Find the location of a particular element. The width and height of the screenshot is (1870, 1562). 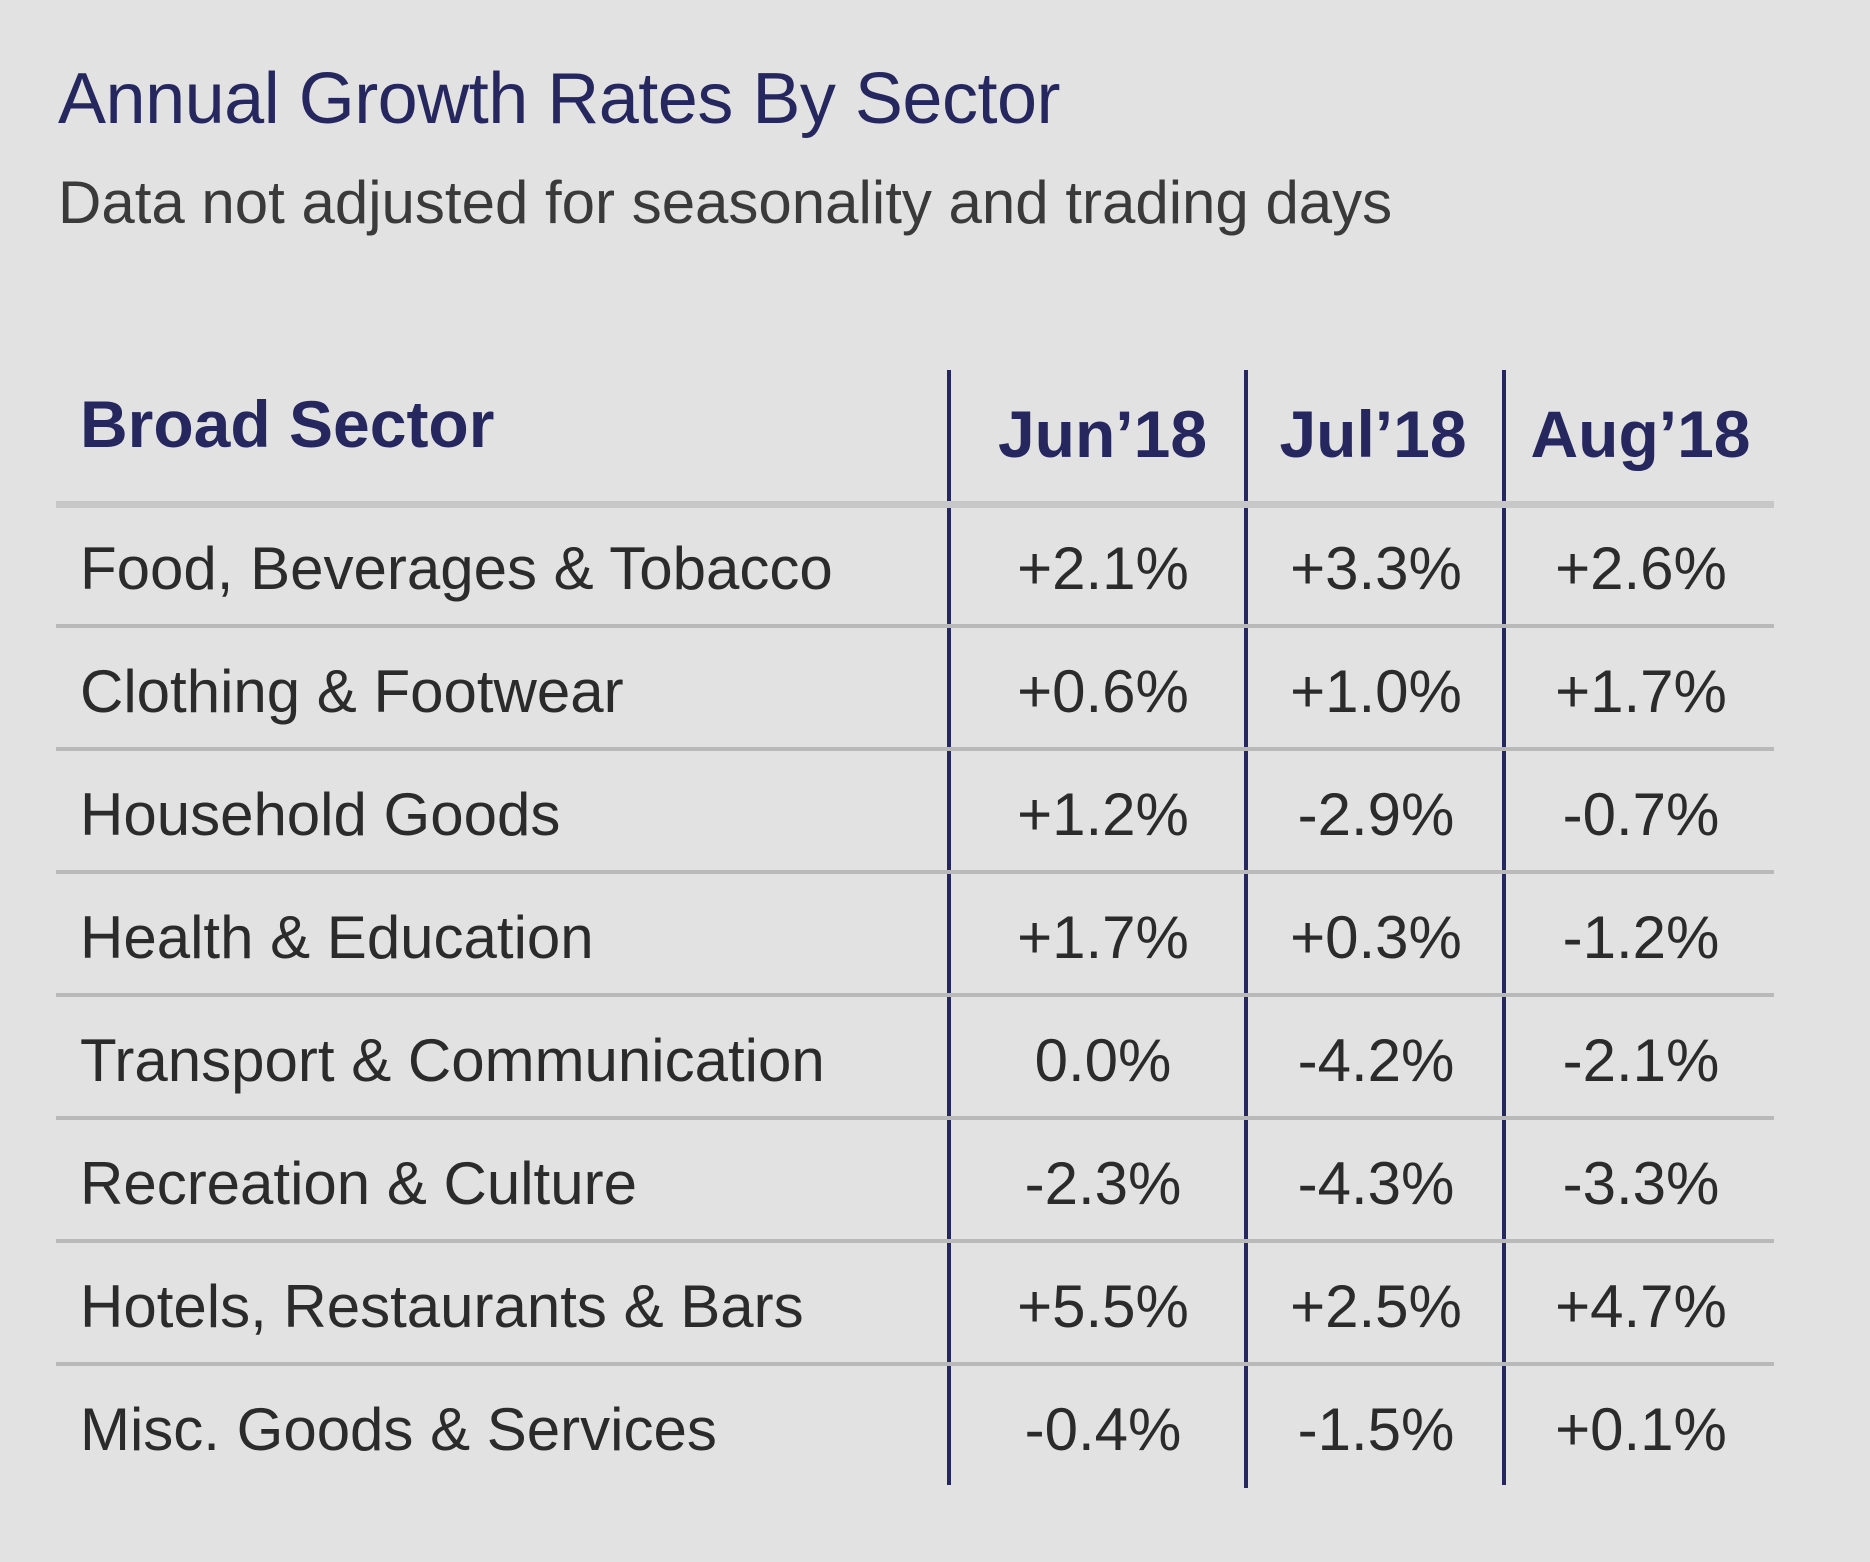

row-label: Food, Beverages & Tobacco is located at coordinates (456, 568).